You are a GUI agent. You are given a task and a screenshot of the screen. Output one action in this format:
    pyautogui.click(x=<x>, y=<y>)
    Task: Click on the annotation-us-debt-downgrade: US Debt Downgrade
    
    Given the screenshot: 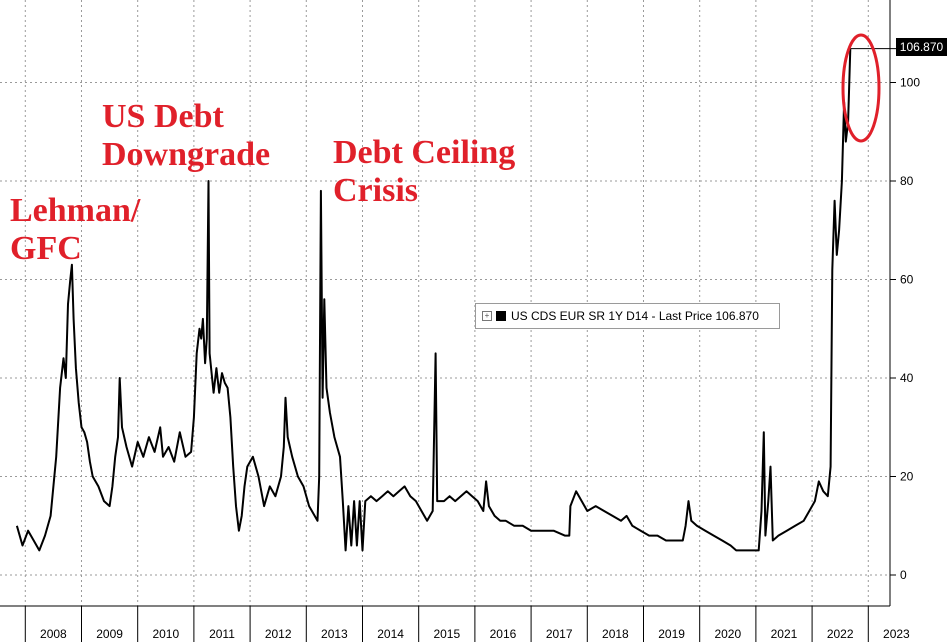 What is the action you would take?
    pyautogui.click(x=186, y=135)
    